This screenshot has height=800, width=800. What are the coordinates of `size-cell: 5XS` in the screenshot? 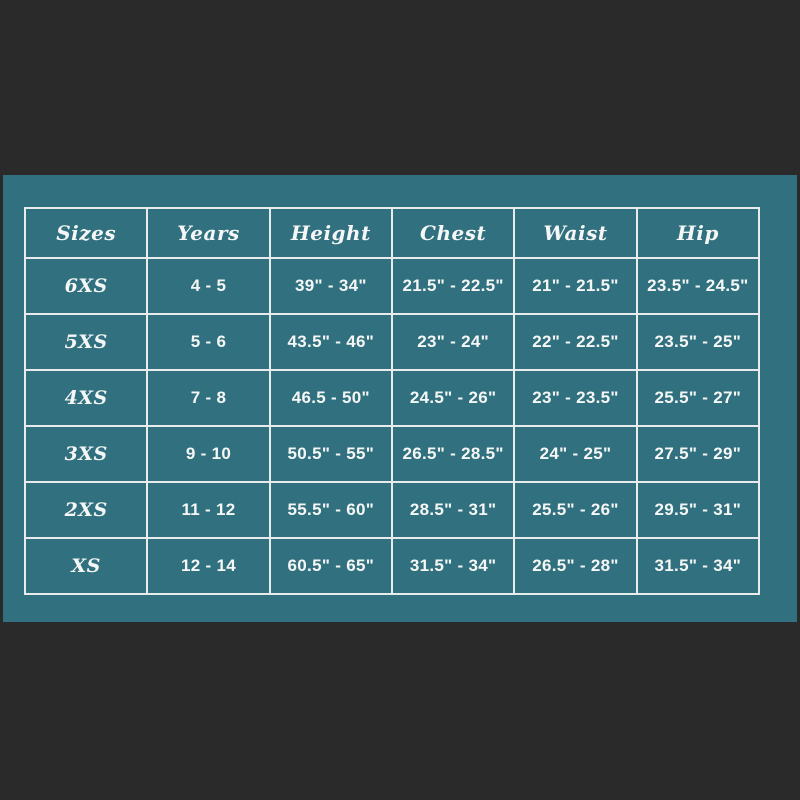 It's located at (86, 342).